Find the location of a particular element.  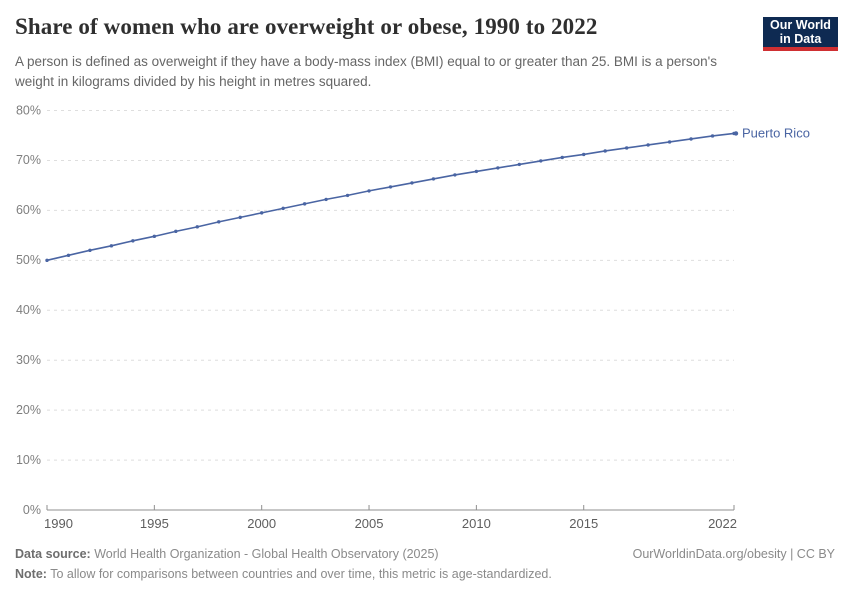

logo-line1: Our World is located at coordinates (800, 25).